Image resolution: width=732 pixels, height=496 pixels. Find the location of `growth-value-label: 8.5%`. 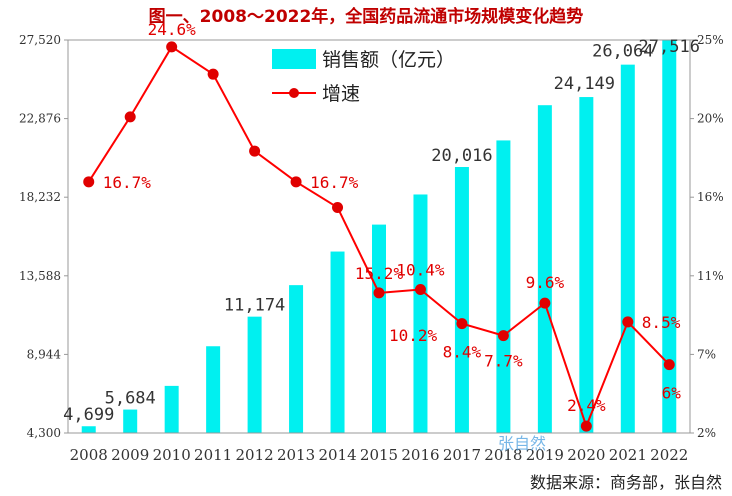

growth-value-label: 8.5% is located at coordinates (661, 322).